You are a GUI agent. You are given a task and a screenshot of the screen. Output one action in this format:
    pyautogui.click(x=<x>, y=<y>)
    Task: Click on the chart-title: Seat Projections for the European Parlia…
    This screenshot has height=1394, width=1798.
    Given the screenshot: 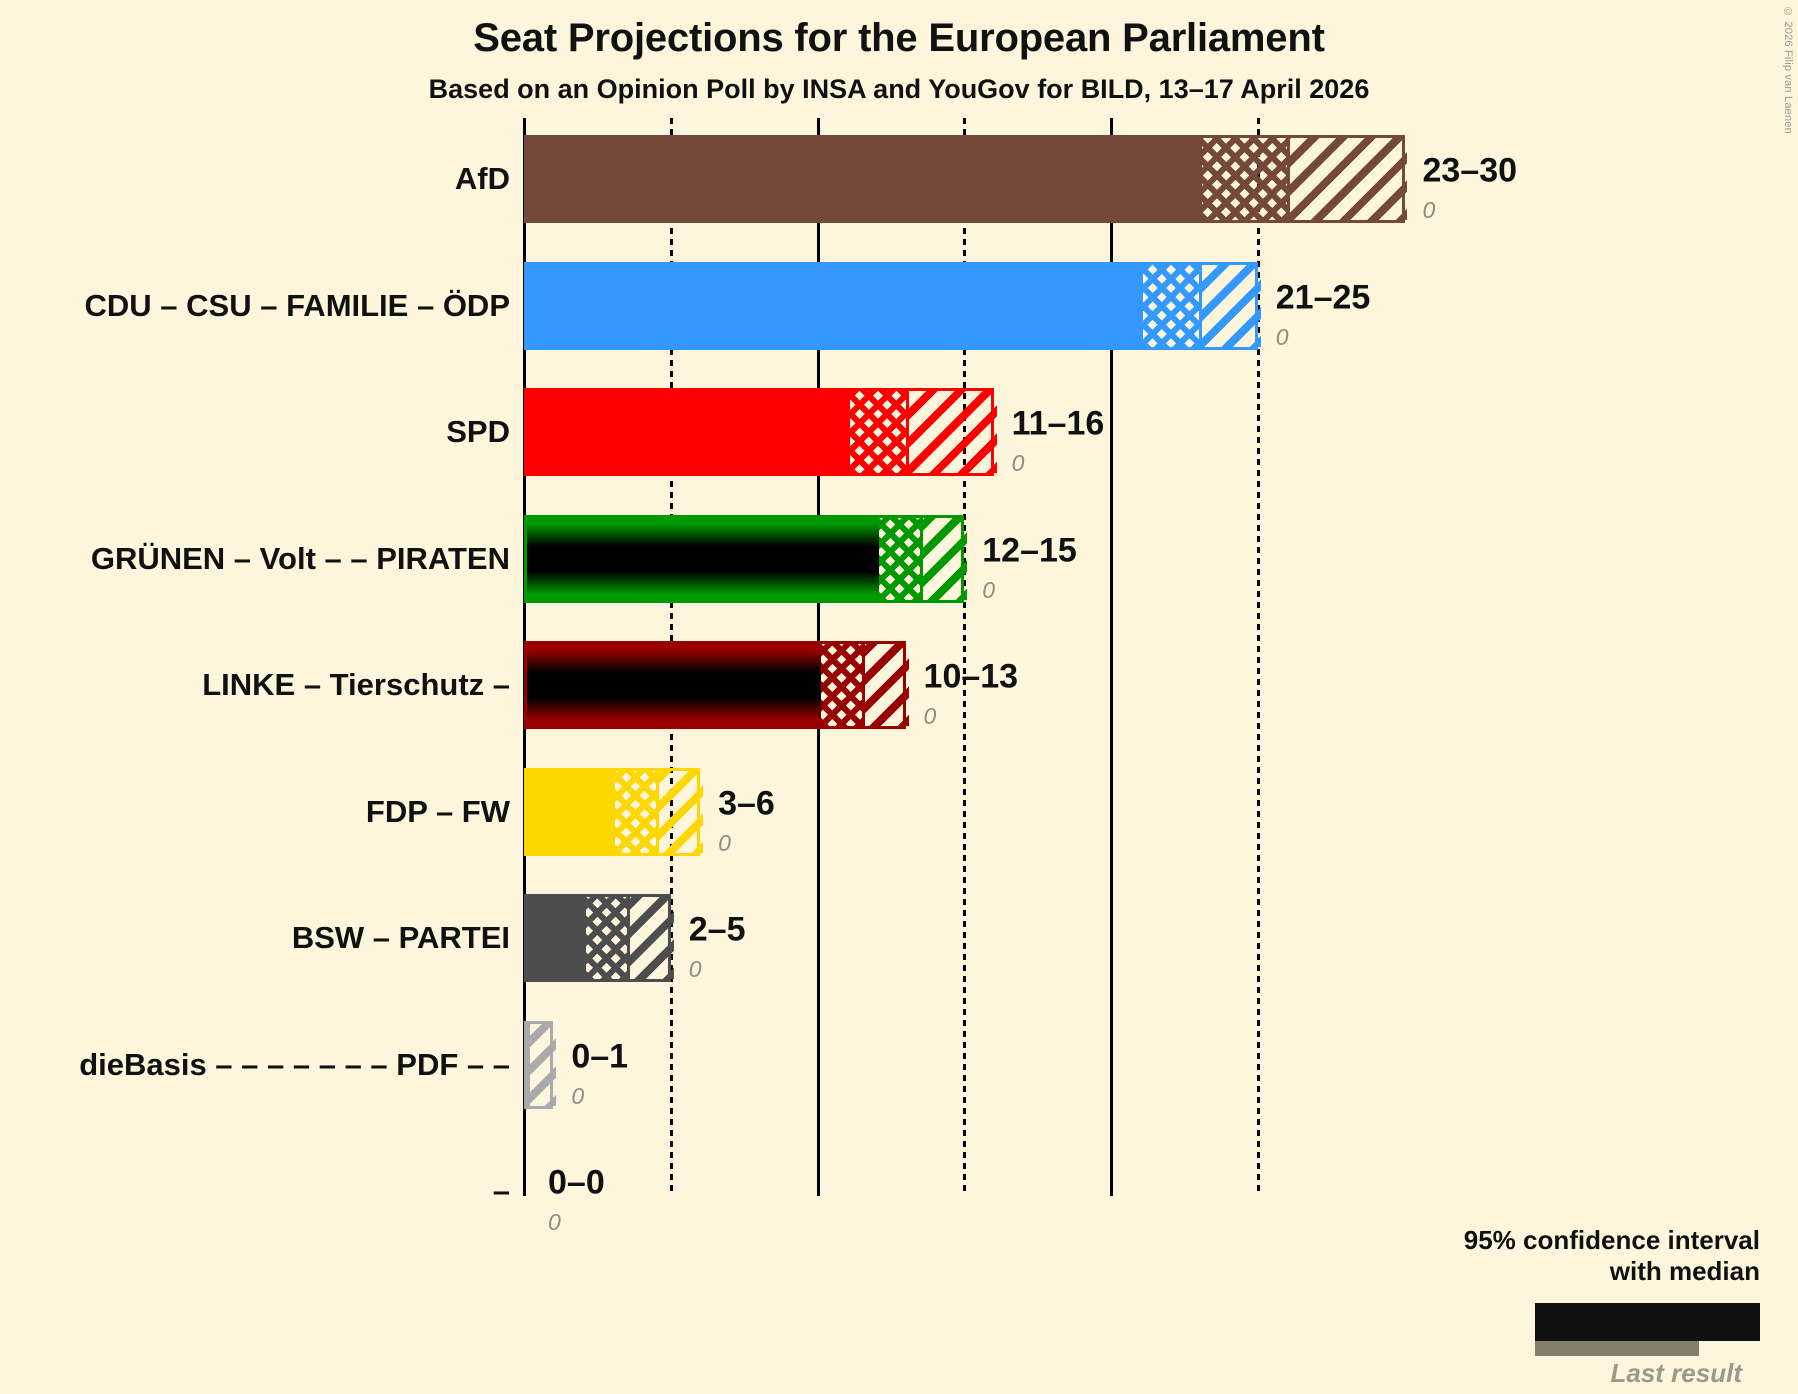 What is the action you would take?
    pyautogui.click(x=899, y=38)
    